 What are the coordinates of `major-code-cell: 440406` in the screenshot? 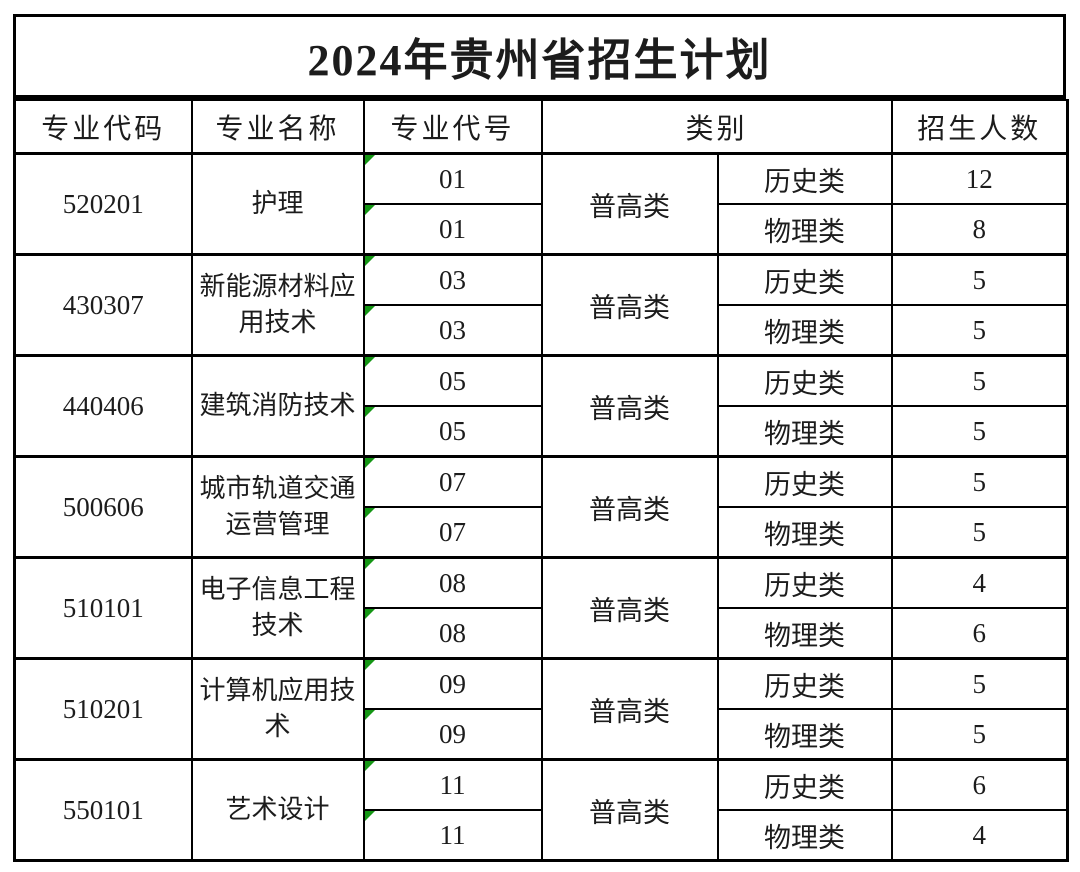 It's located at (103, 406).